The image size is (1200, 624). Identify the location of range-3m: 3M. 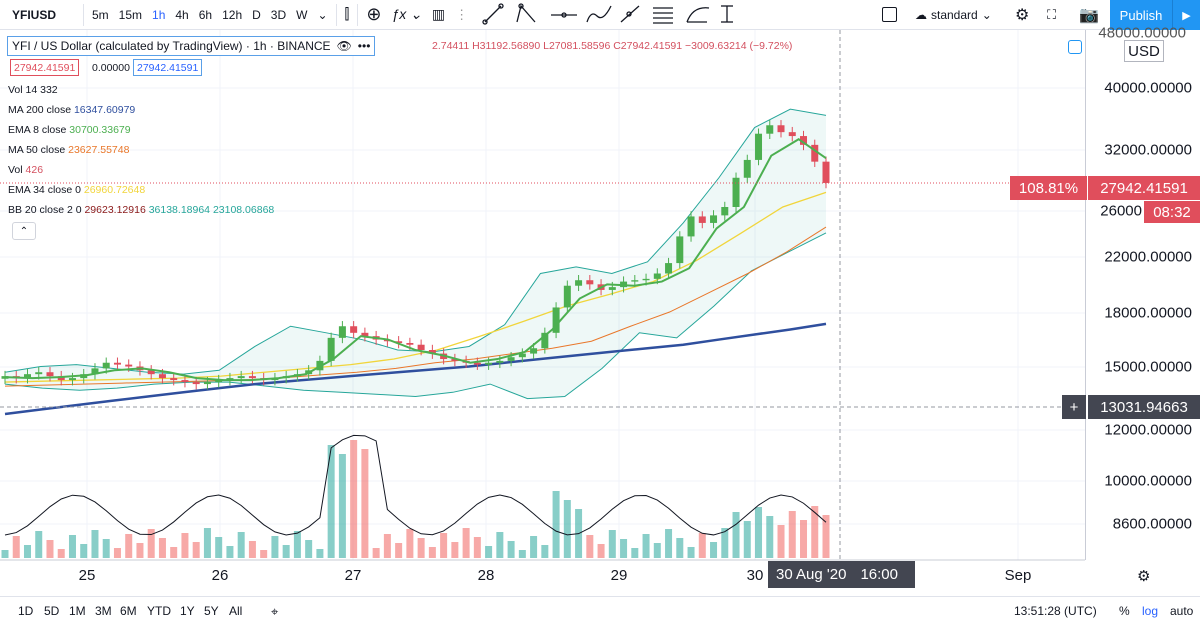
(103, 611).